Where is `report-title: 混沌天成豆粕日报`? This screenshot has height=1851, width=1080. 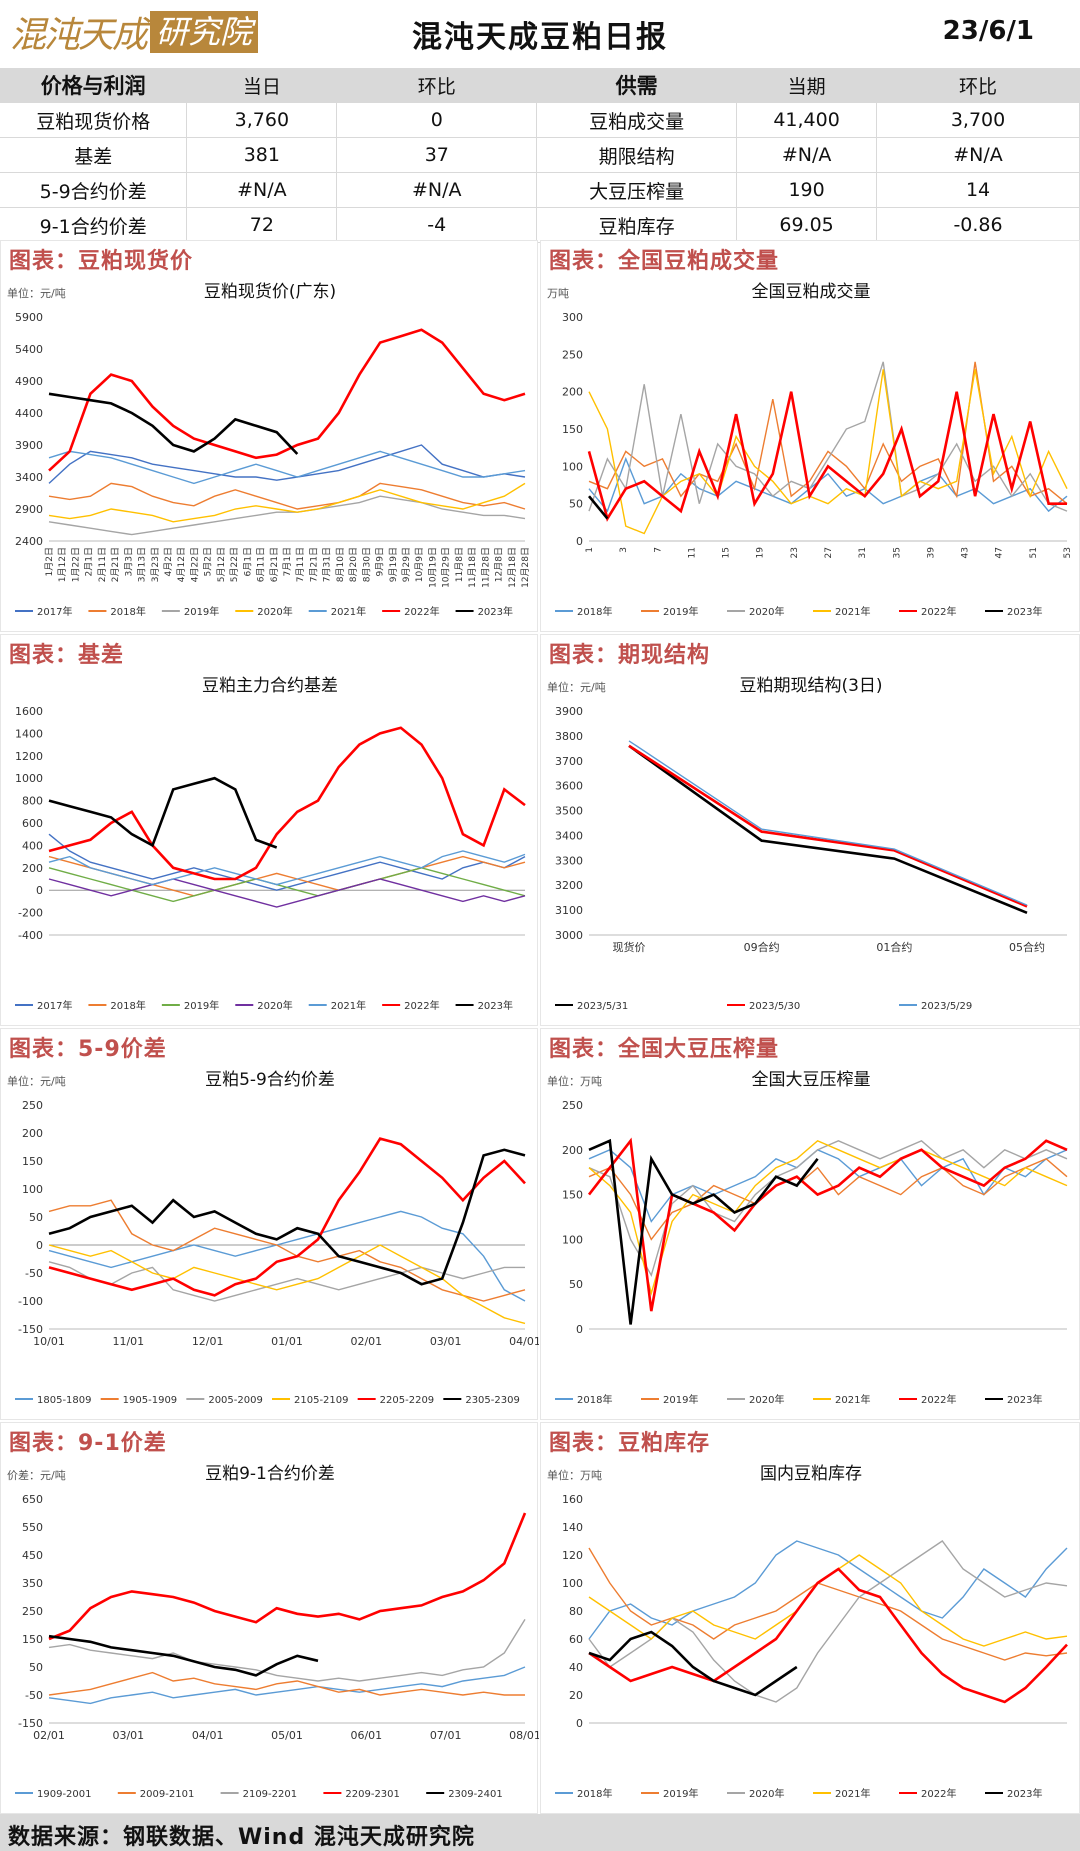 report-title: 混沌天成豆粕日报 is located at coordinates (540, 37).